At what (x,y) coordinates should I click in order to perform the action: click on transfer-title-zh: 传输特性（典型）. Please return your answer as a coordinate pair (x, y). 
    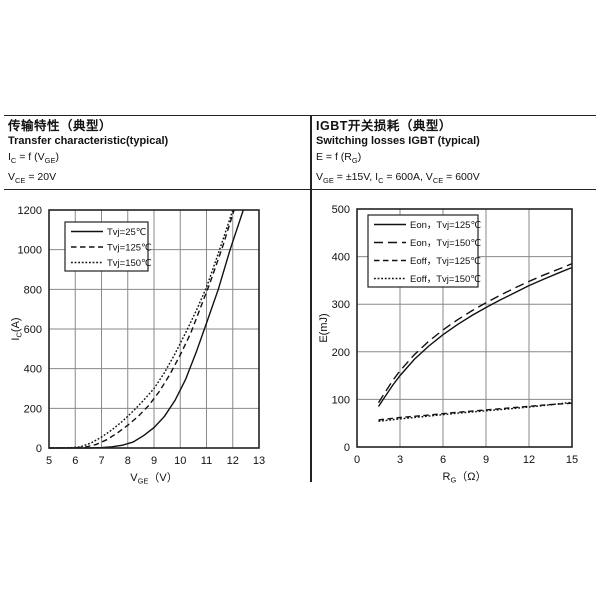
    Looking at the image, I should click on (60, 126).